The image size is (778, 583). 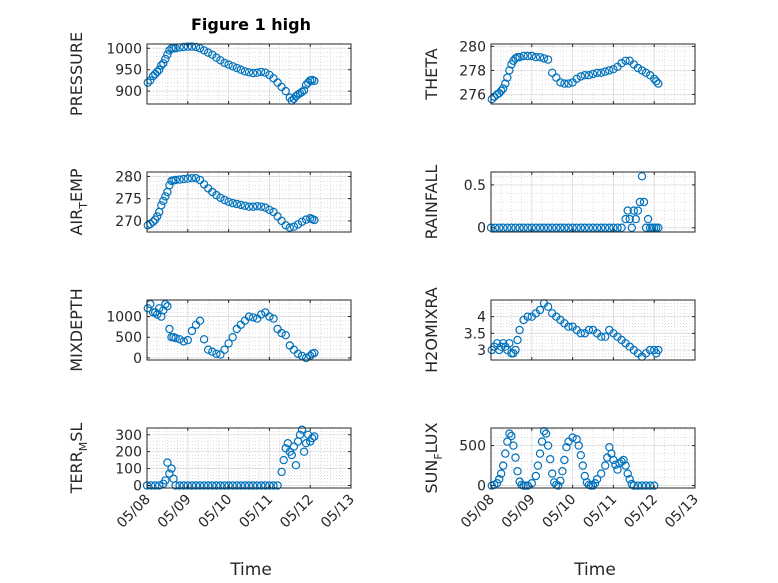 I want to click on y-tick-label: 278, so click(x=472, y=71).